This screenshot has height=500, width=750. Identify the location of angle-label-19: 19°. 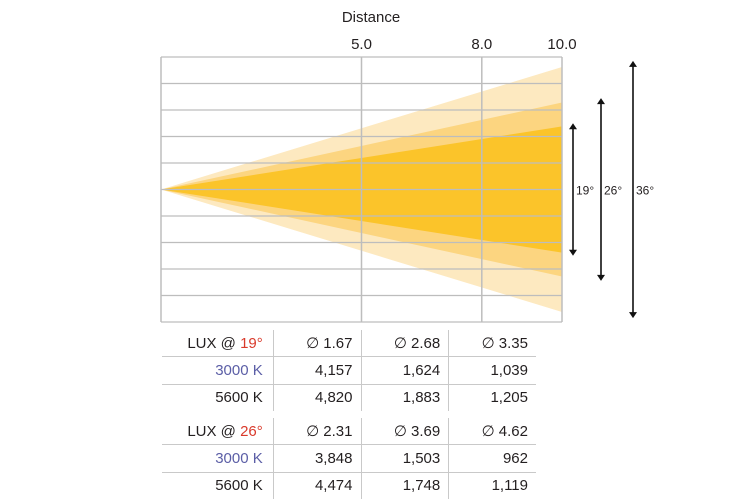
(585, 191).